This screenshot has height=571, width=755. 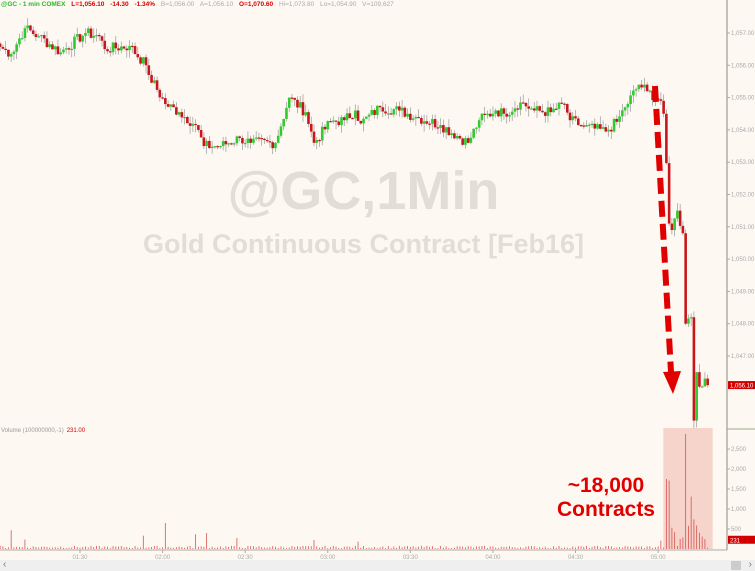 I want to click on watermark-contract-name: Gold Continuous Contract [Feb16], so click(x=363, y=244).